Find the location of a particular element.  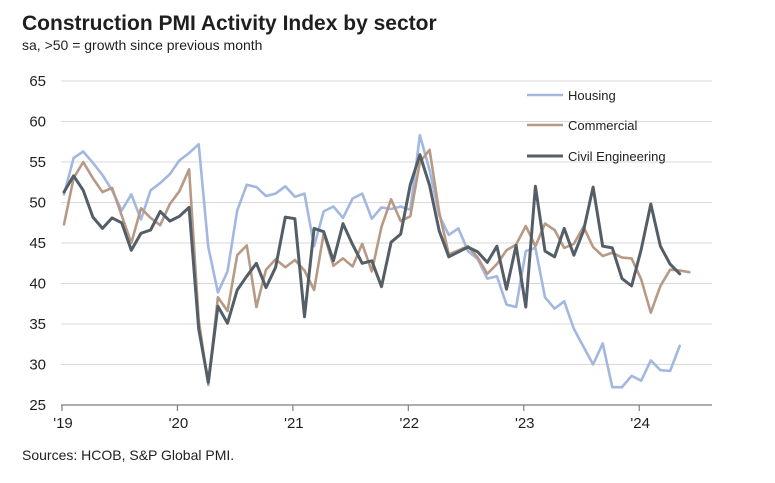

y-tick-label: 55 is located at coordinates (37, 162).